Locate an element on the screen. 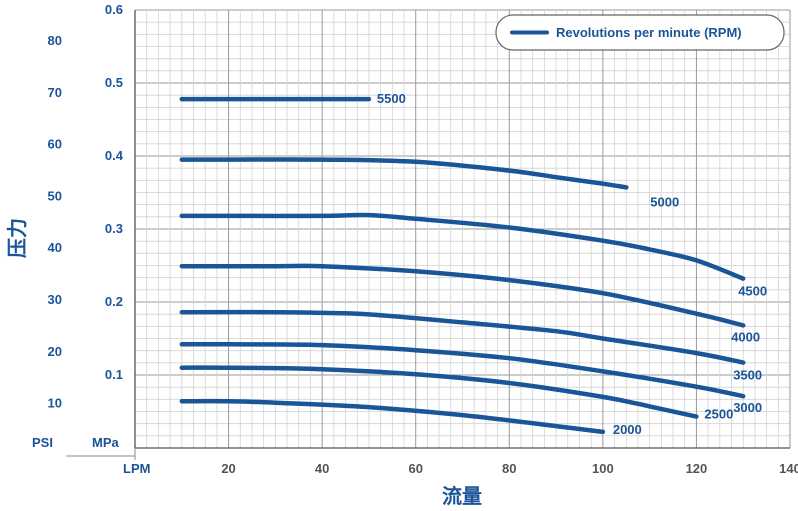 This screenshot has width=798, height=511. chart-legend: Revolutions per minute (RPM) is located at coordinates (640, 32).